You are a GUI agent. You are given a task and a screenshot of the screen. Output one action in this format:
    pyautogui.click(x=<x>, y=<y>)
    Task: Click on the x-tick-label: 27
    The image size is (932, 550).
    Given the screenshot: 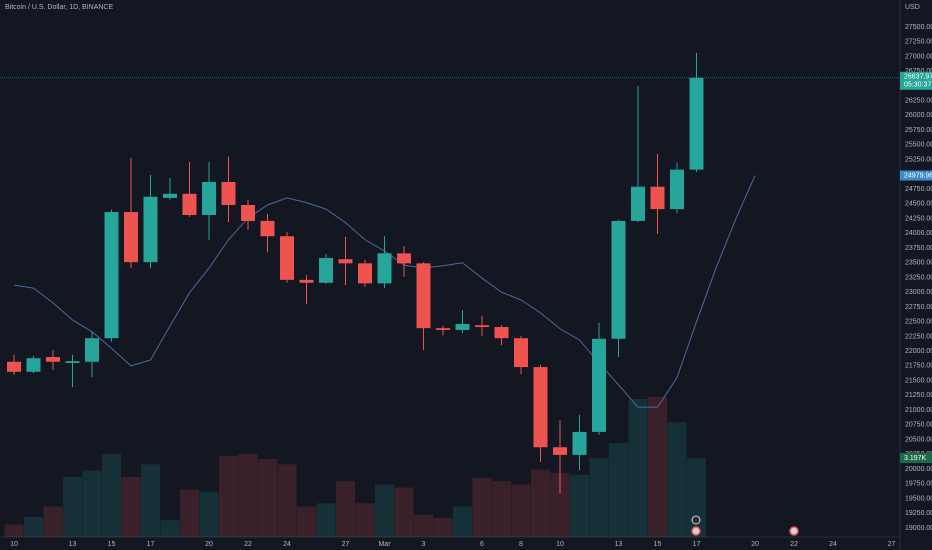 What is the action you would take?
    pyautogui.click(x=346, y=544)
    